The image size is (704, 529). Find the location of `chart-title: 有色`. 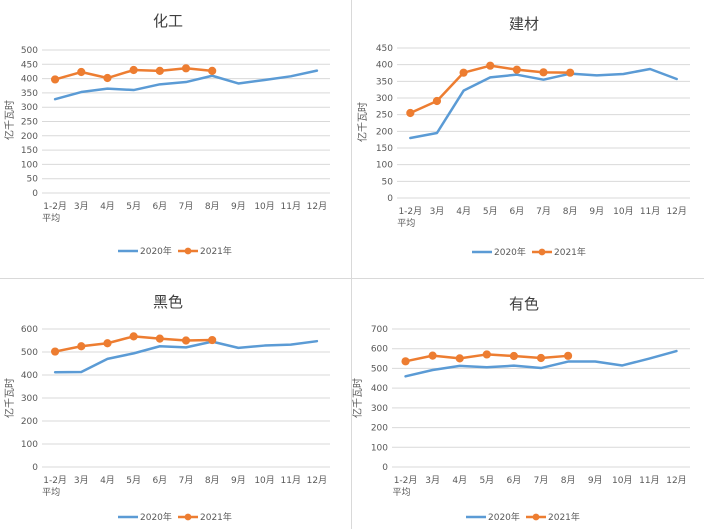

chart-title: 有色 is located at coordinates (524, 304).